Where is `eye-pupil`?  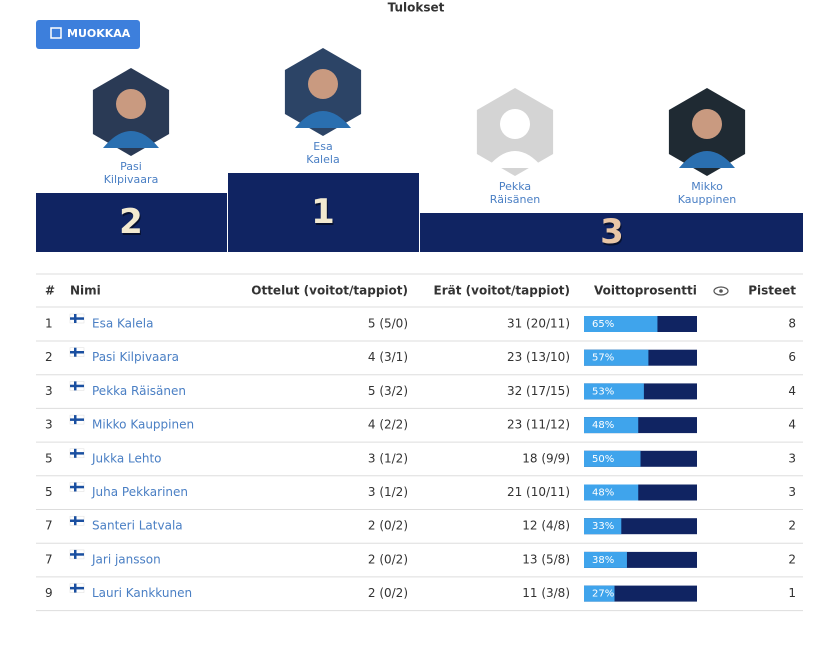 eye-pupil is located at coordinates (721, 291).